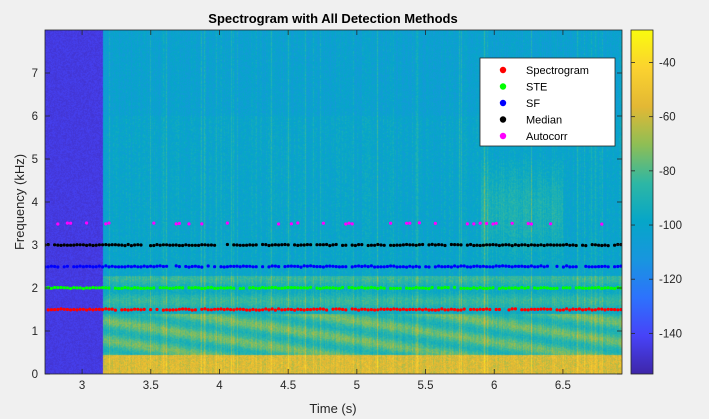  Describe the element at coordinates (670, 334) in the screenshot. I see `colorbar-tick-label: -140` at that location.